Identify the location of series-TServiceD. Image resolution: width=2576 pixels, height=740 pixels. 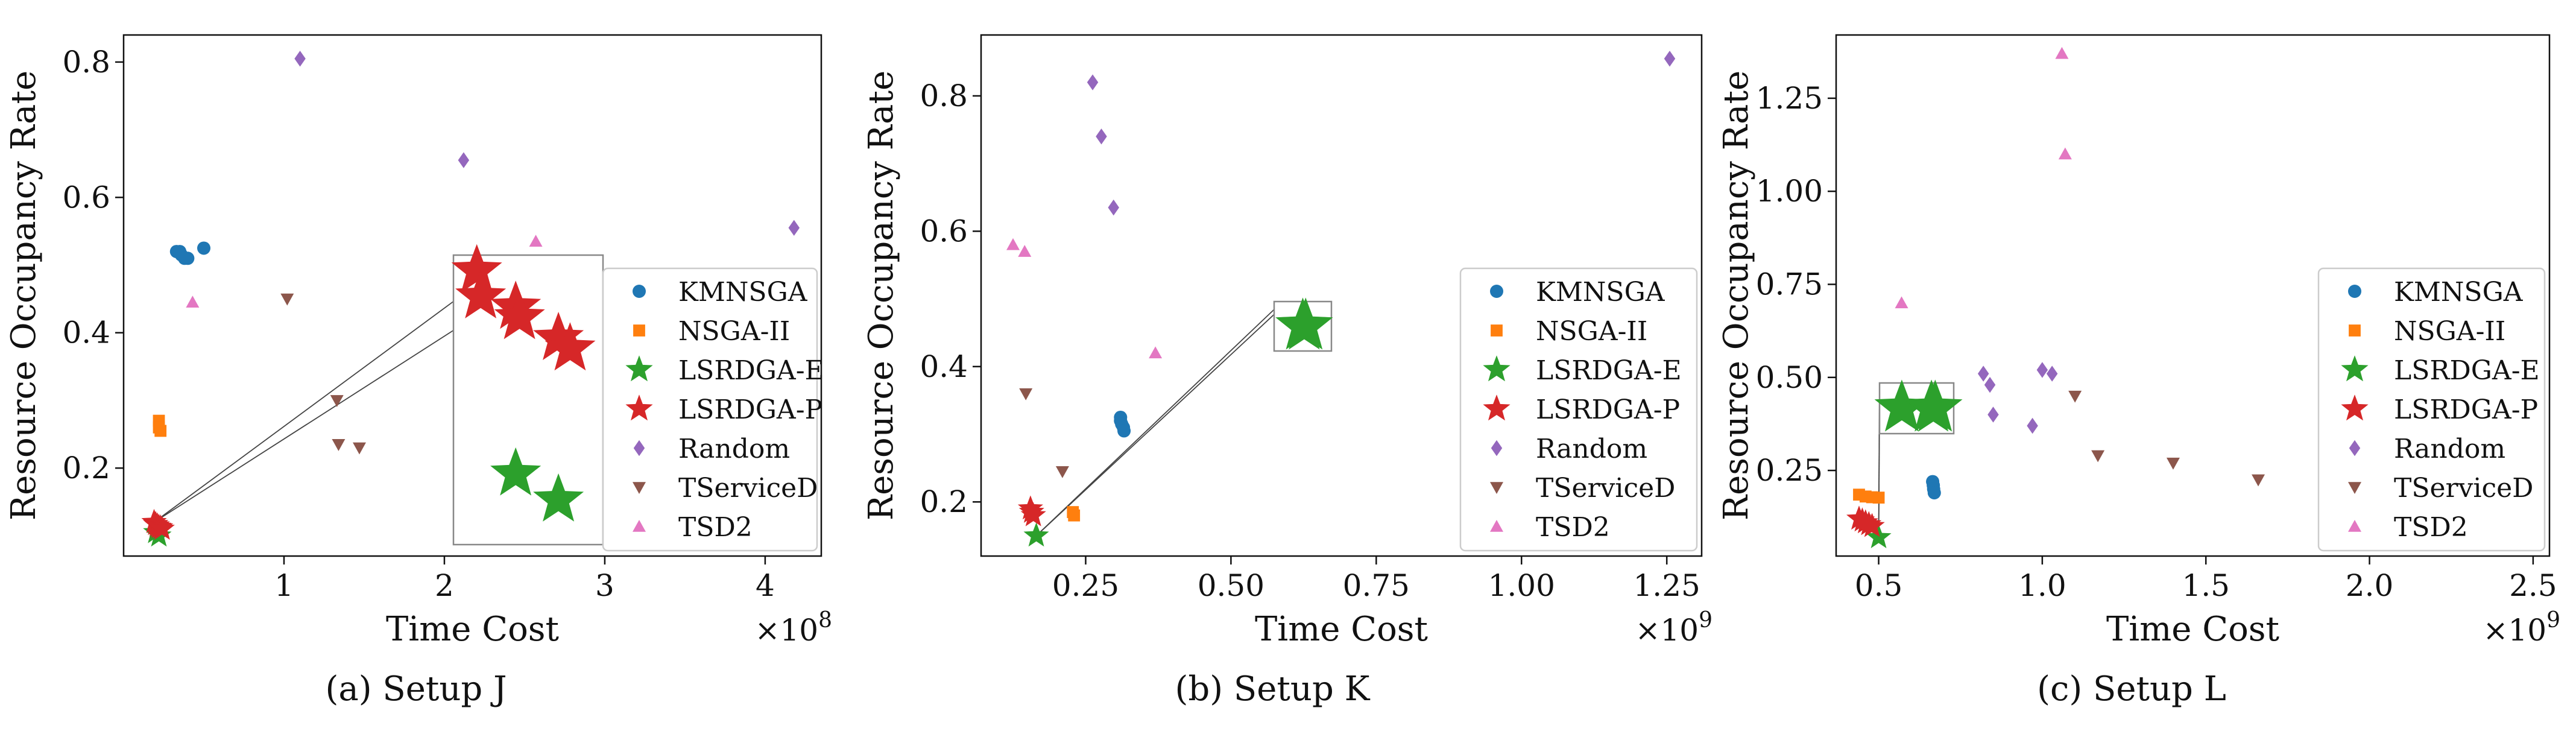
(323, 374).